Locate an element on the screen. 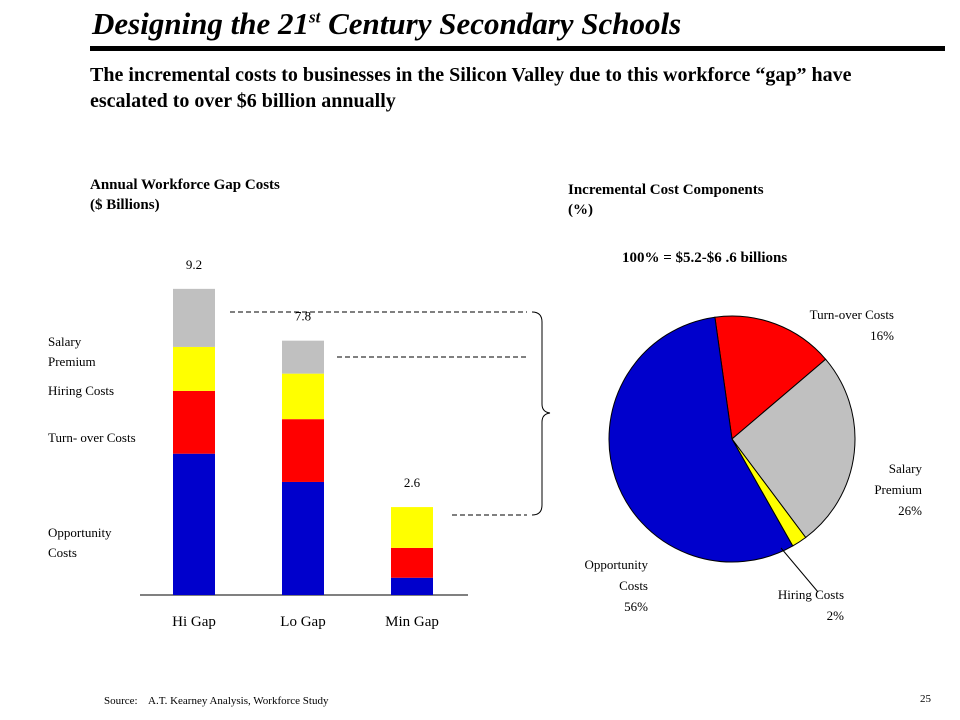 The height and width of the screenshot is (720, 960). bar-lo-gap-hiring-costs is located at coordinates (303, 396).